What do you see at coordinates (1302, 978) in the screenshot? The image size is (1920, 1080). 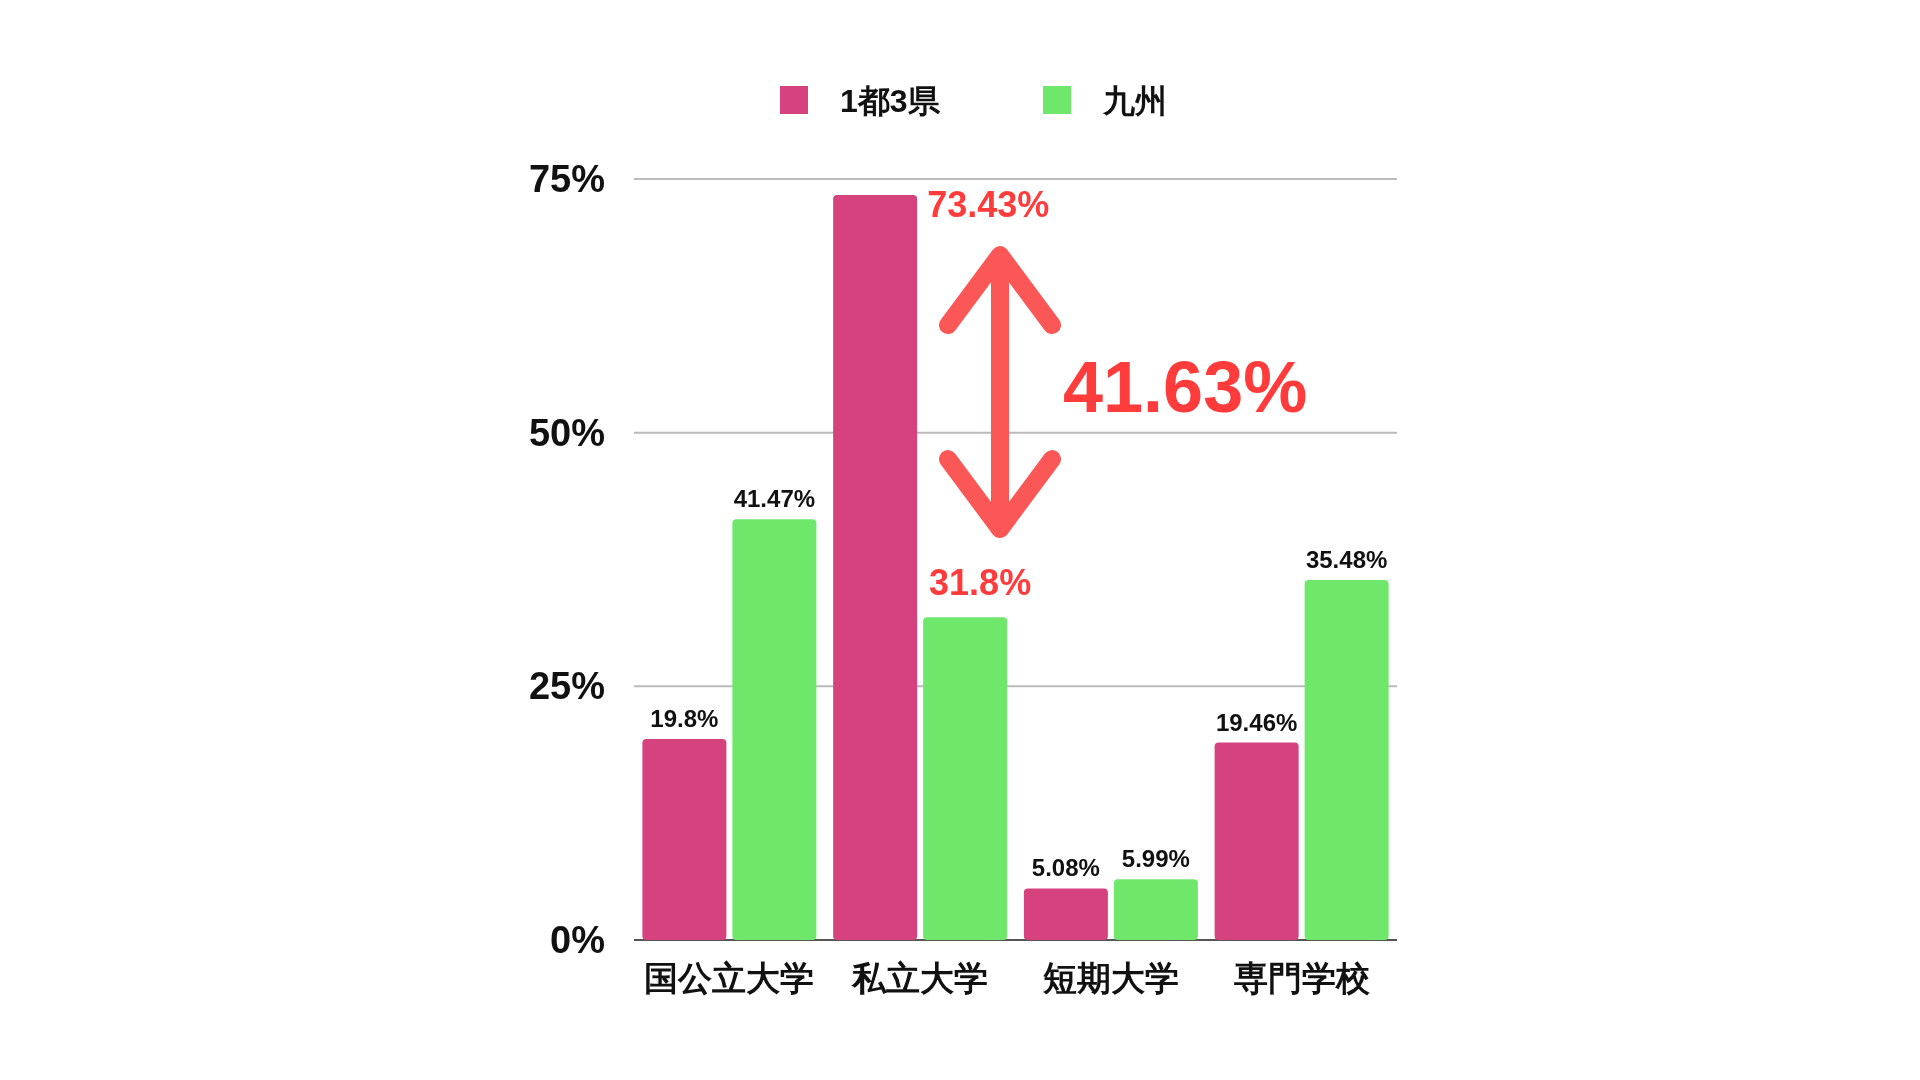 I see `x-tick-label: 専門学校` at bounding box center [1302, 978].